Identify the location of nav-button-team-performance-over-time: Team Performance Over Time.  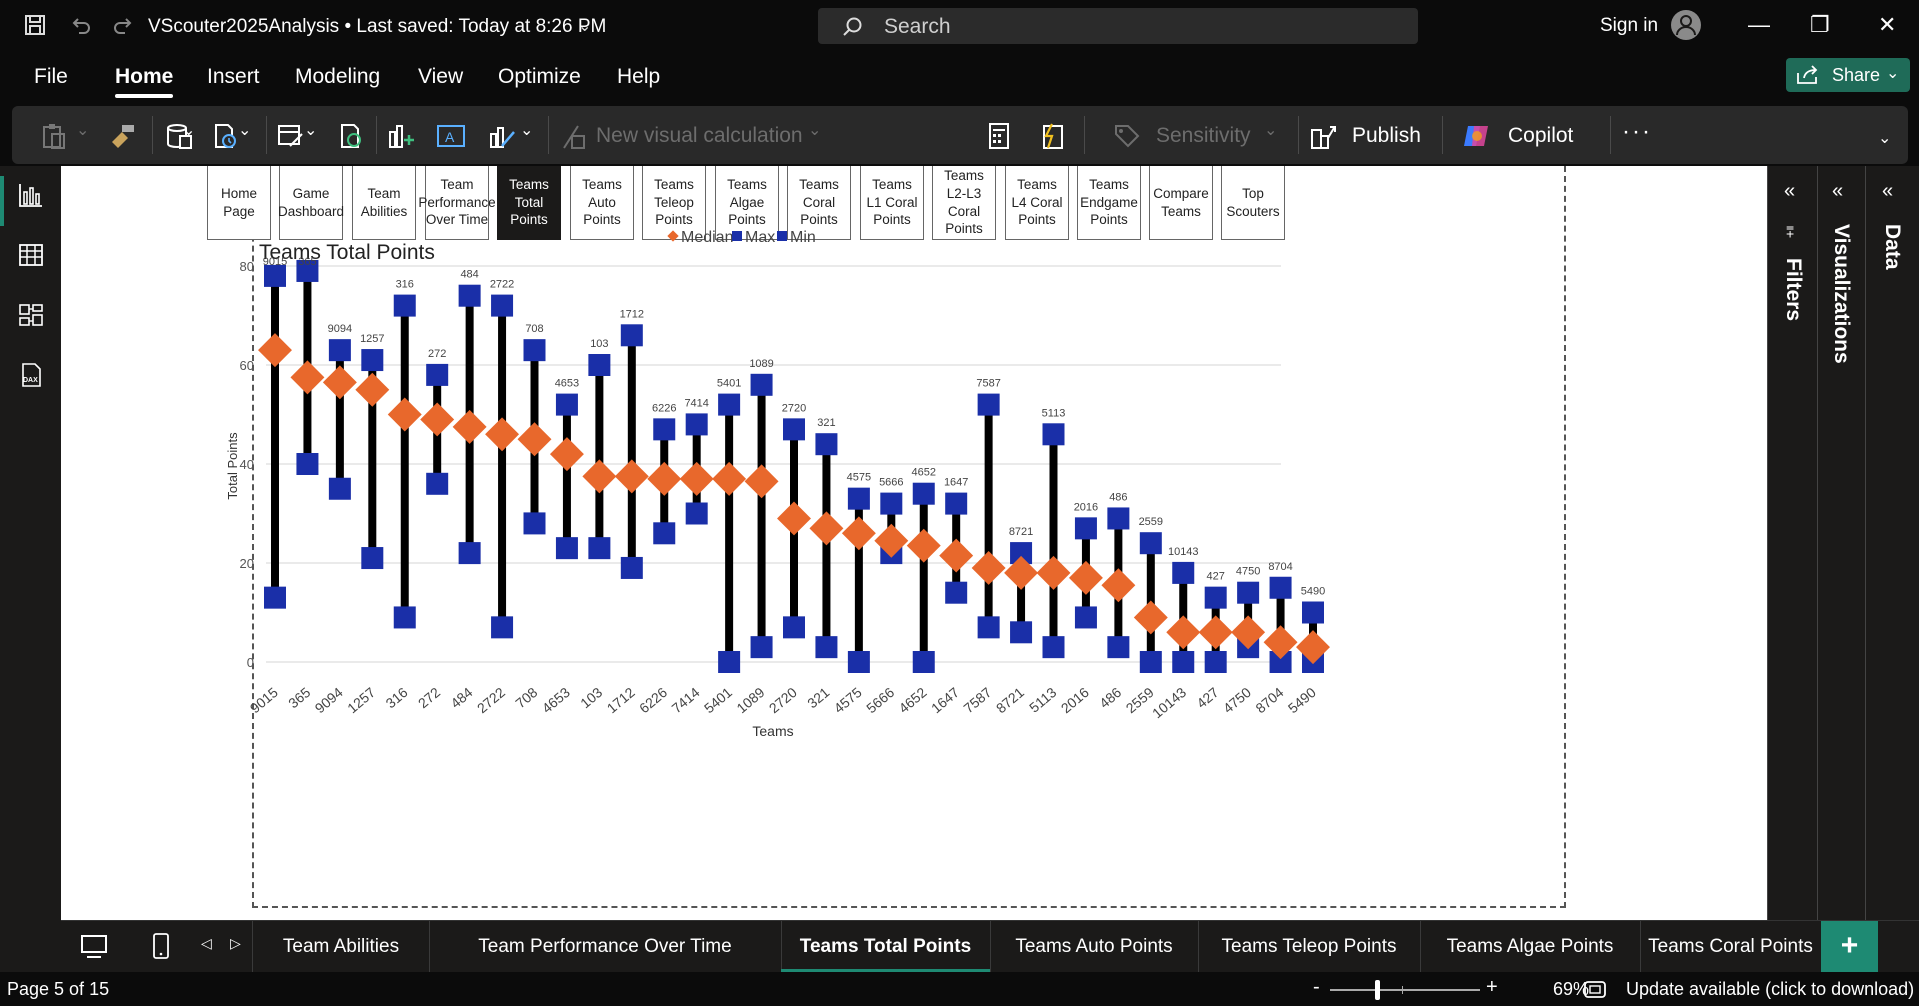
(457, 203).